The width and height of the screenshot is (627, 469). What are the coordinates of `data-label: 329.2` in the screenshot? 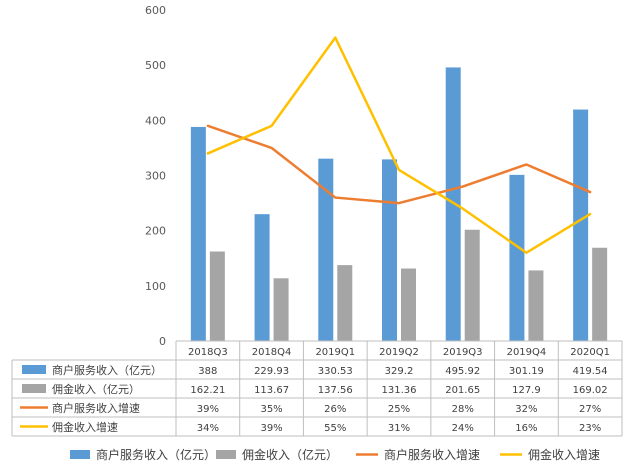 It's located at (399, 371).